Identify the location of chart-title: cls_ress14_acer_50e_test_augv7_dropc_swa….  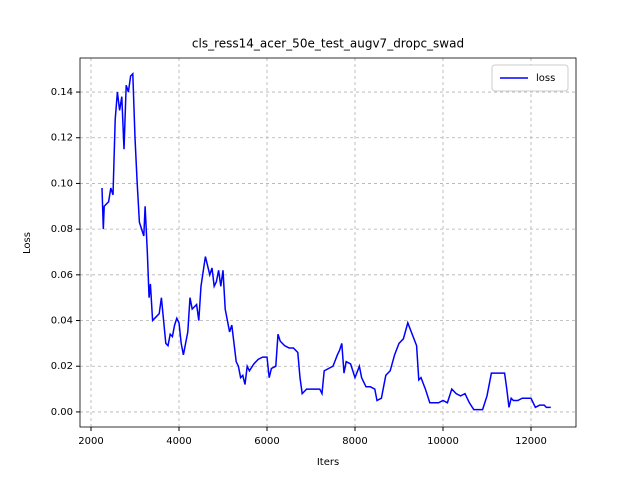
(328, 44).